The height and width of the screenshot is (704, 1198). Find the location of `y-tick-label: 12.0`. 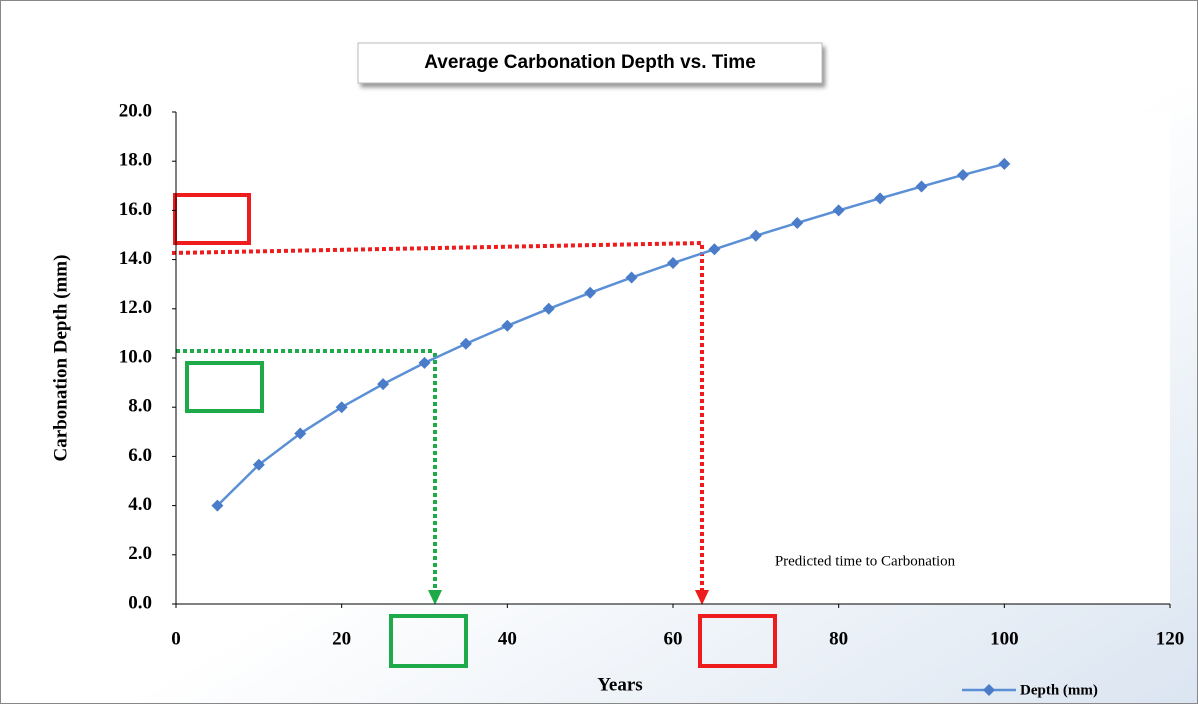

y-tick-label: 12.0 is located at coordinates (135, 307).